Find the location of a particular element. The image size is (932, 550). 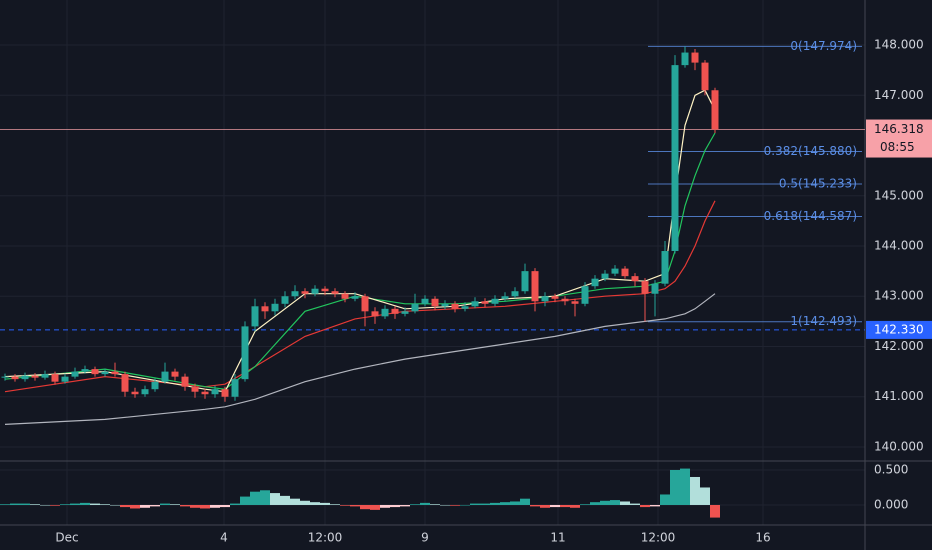

countdown-label: 08:55 is located at coordinates (897, 147).